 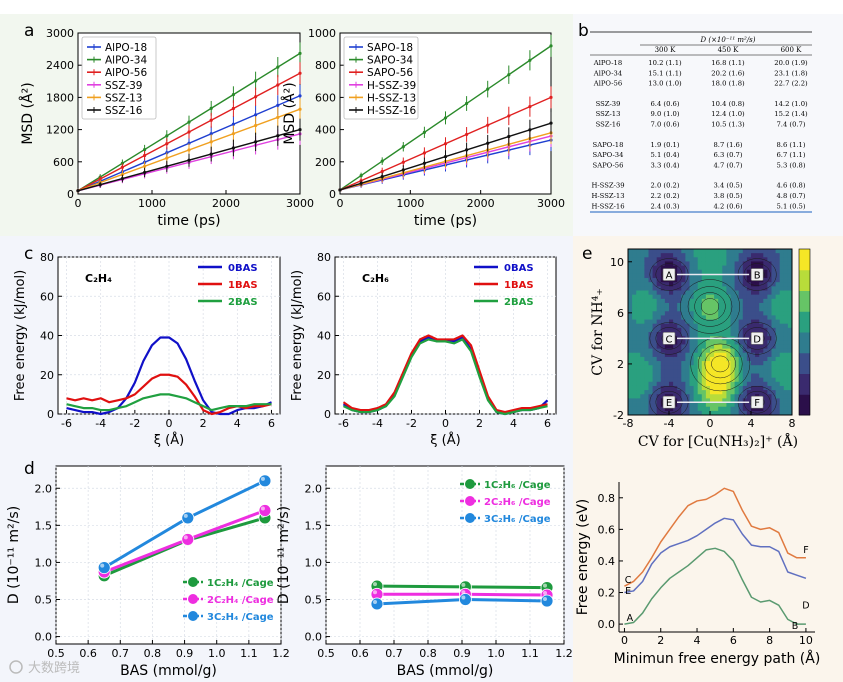 I want to click on table-cell: 10.4 (0.8), so click(x=728, y=104).